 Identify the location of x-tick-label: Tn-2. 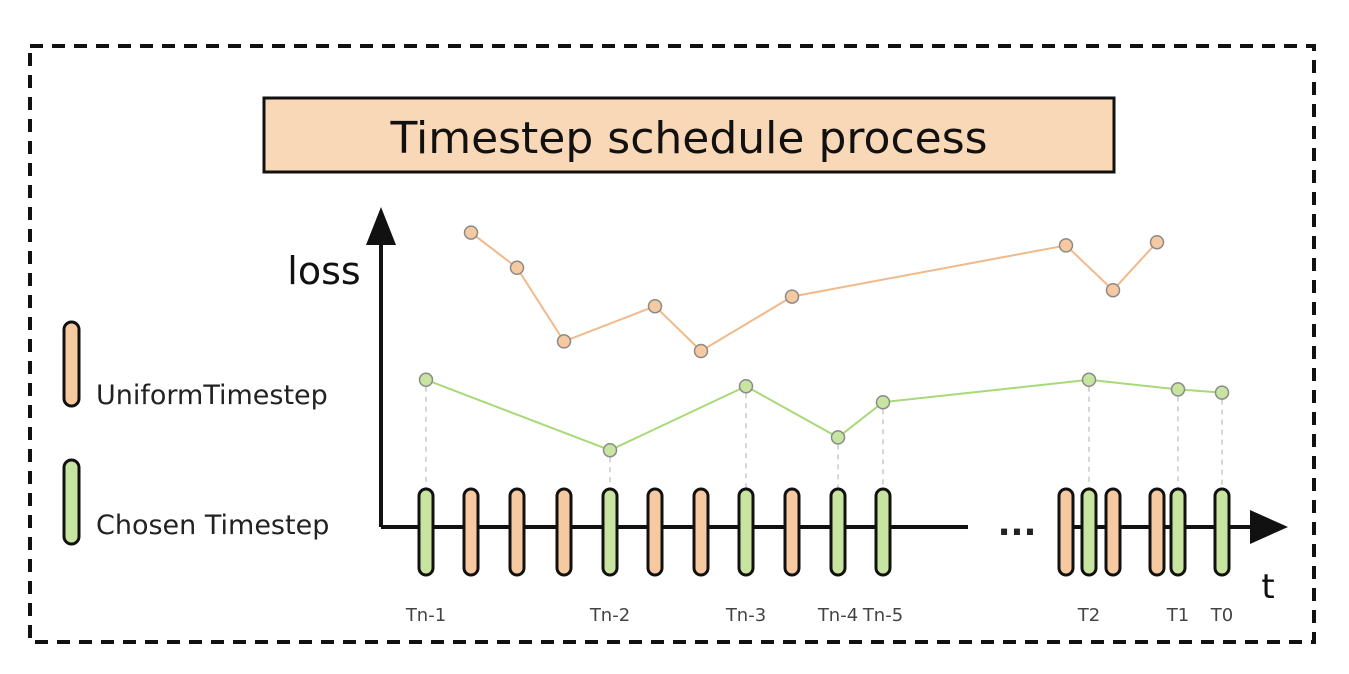
(609, 615).